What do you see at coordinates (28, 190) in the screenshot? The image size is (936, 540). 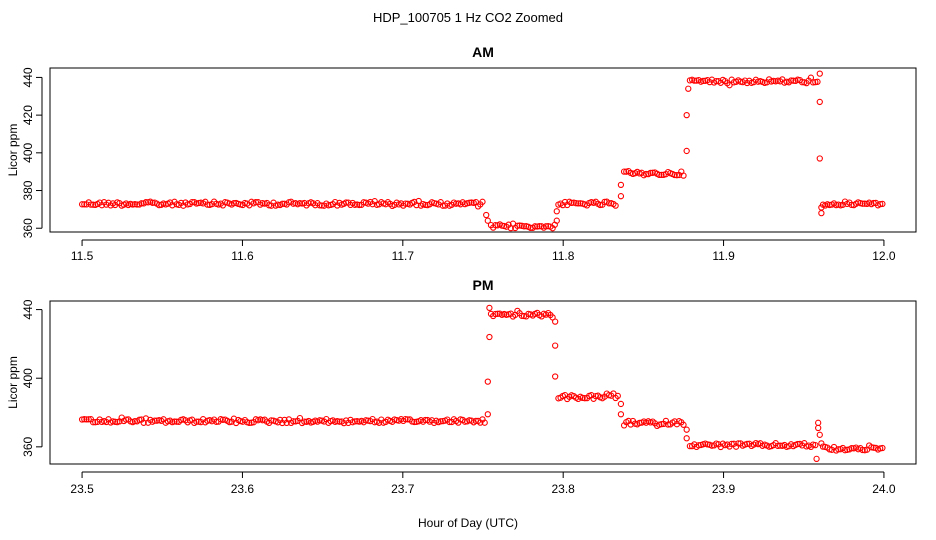 I see `y-tick-label: 380` at bounding box center [28, 190].